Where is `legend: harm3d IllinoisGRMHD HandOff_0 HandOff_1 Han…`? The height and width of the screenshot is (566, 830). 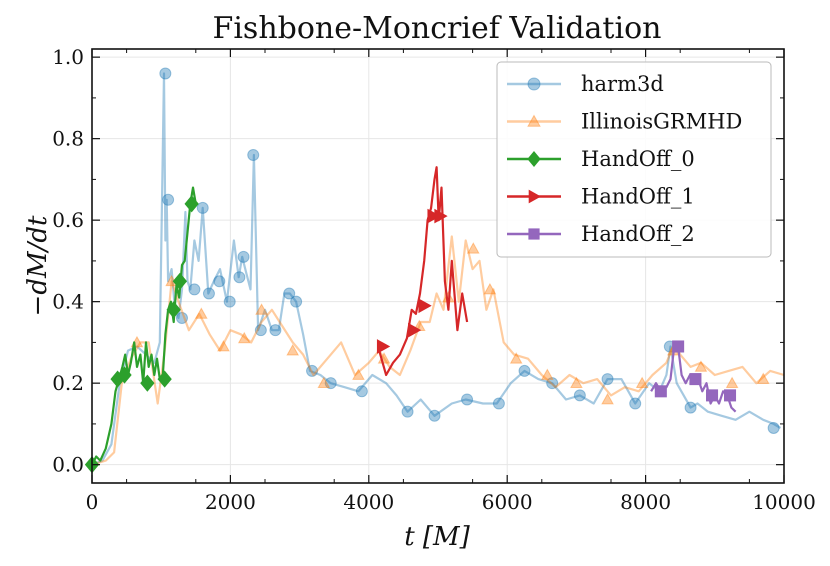
legend: harm3d IllinoisGRMHD HandOff_0 HandOff_1 Han… is located at coordinates (634, 159).